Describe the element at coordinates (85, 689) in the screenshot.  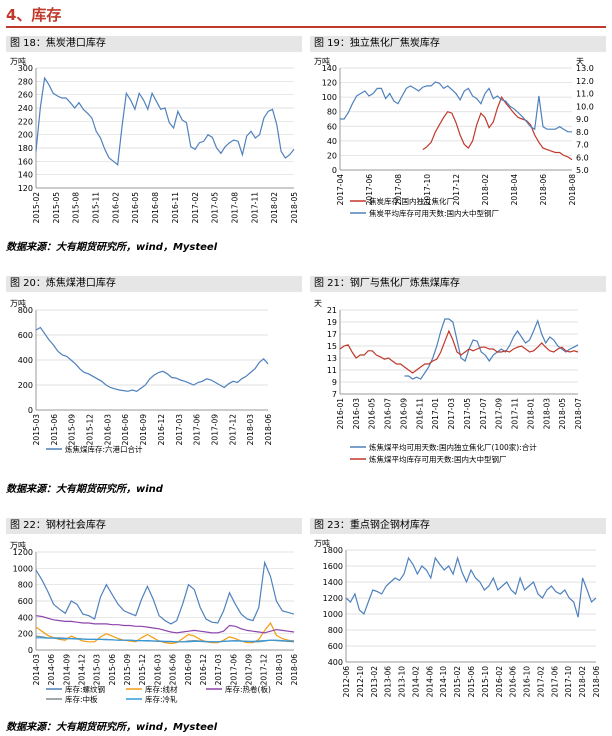
I see `legend-label: 库存:螺纹钢` at that location.